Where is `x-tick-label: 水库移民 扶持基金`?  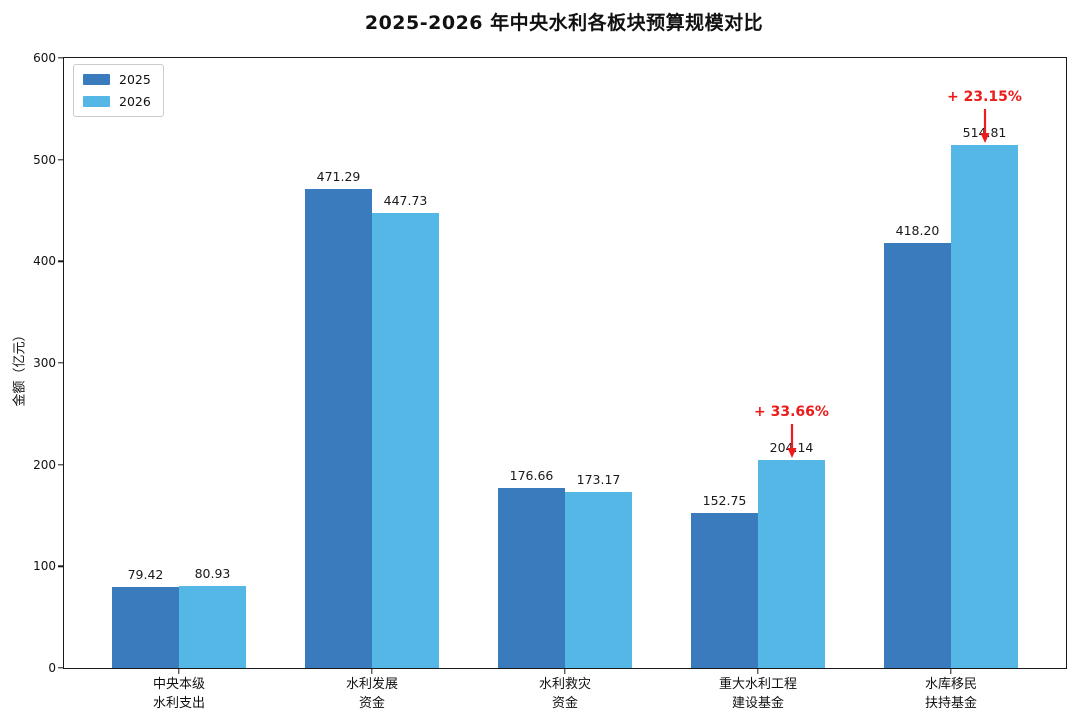
x-tick-label: 水库移民 扶持基金 is located at coordinates (950, 694).